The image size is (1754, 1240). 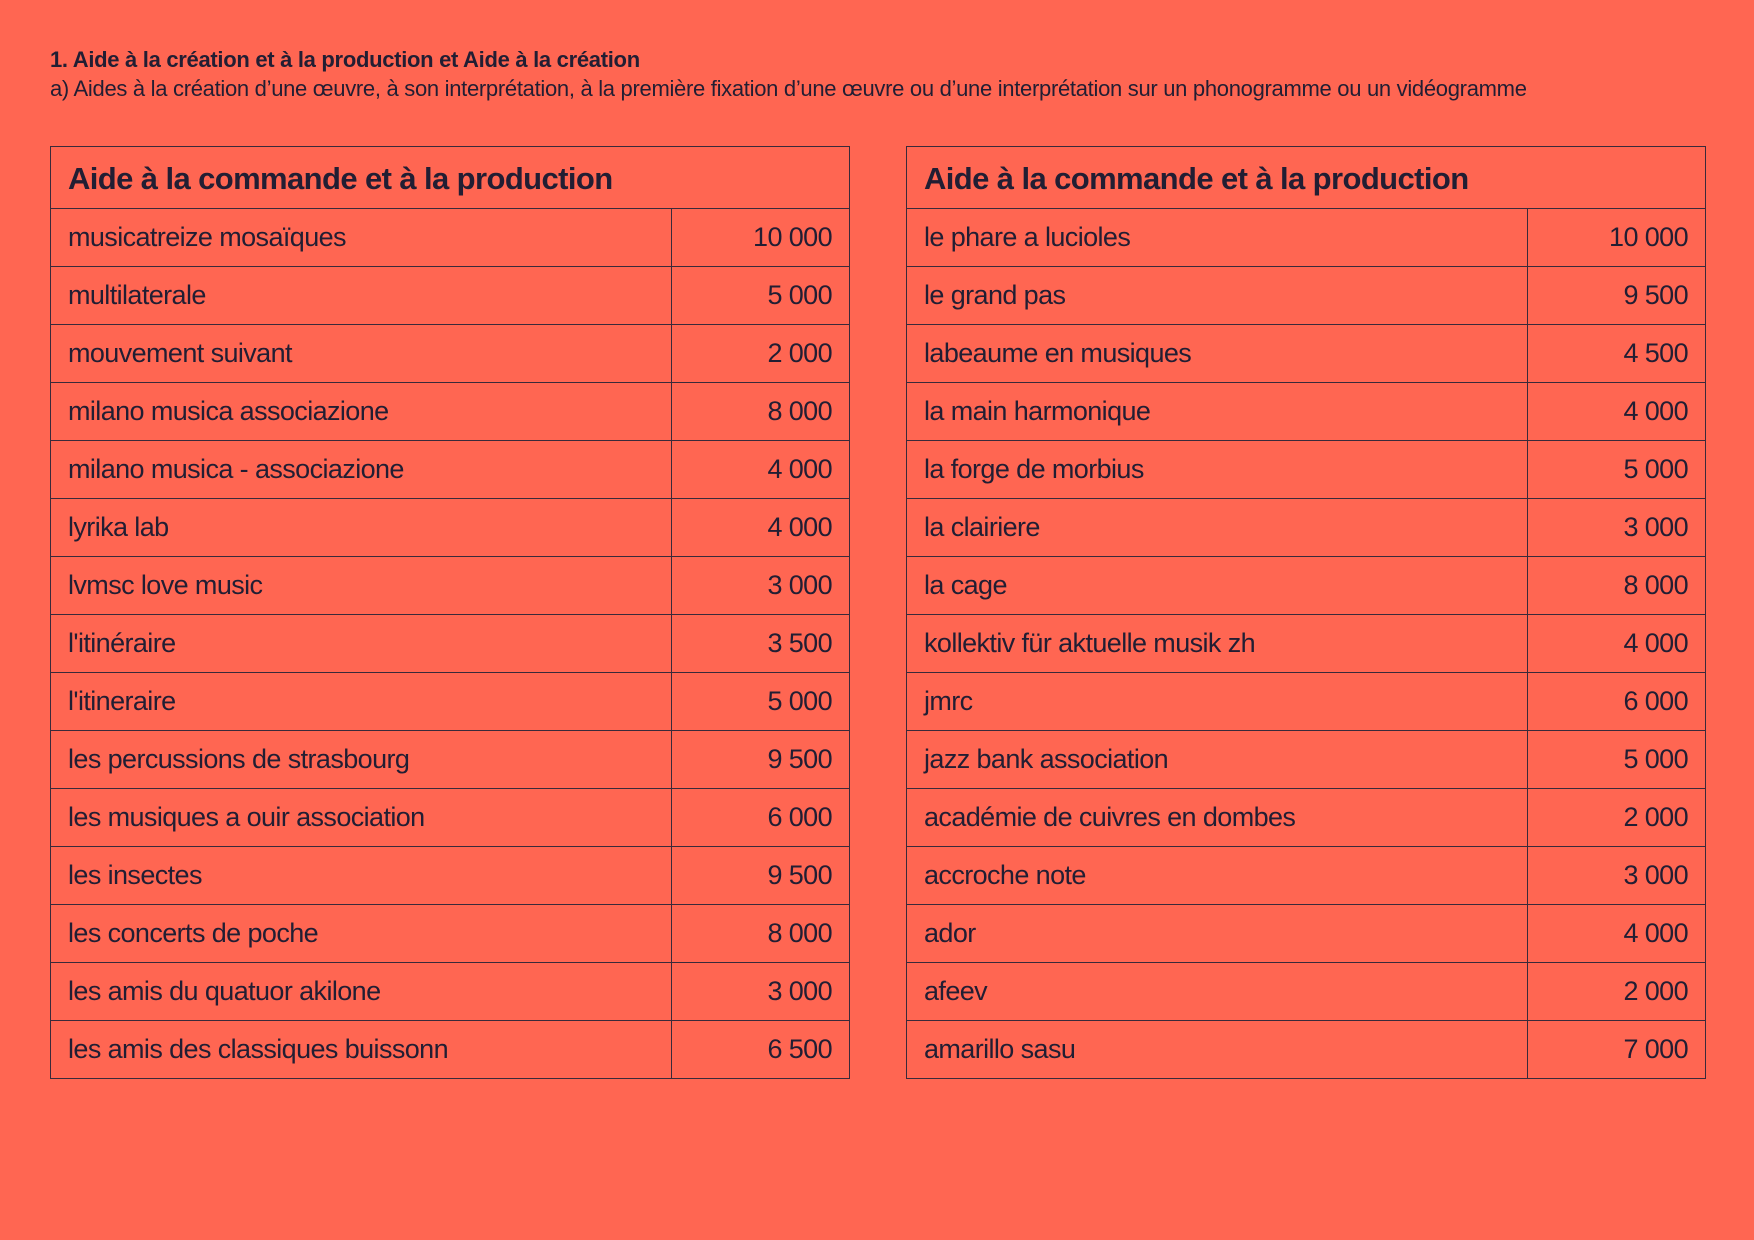 I want to click on recipient-name: jmrc, so click(x=1217, y=701).